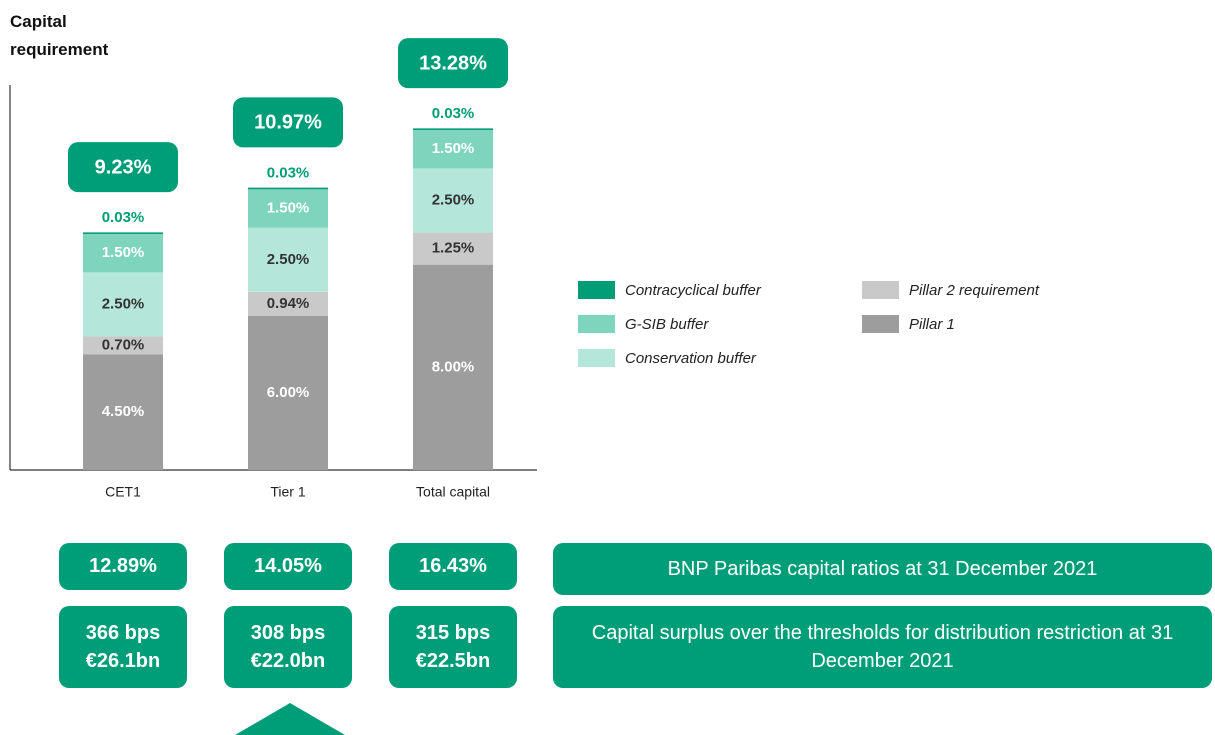 The width and height of the screenshot is (1215, 735). Describe the element at coordinates (123, 566) in the screenshot. I see `ratio-box: 12.89%` at that location.